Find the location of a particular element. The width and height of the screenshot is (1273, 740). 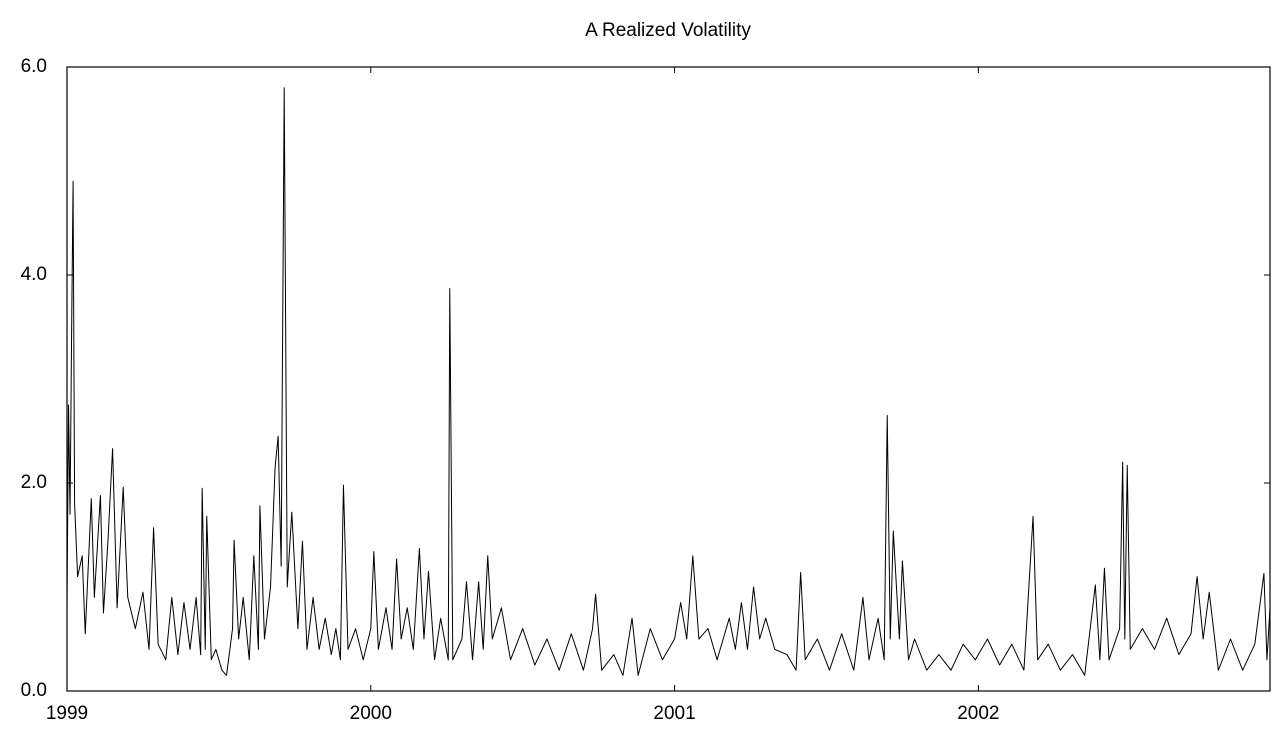

chart-title: A Realized Volatility is located at coordinates (668, 30).